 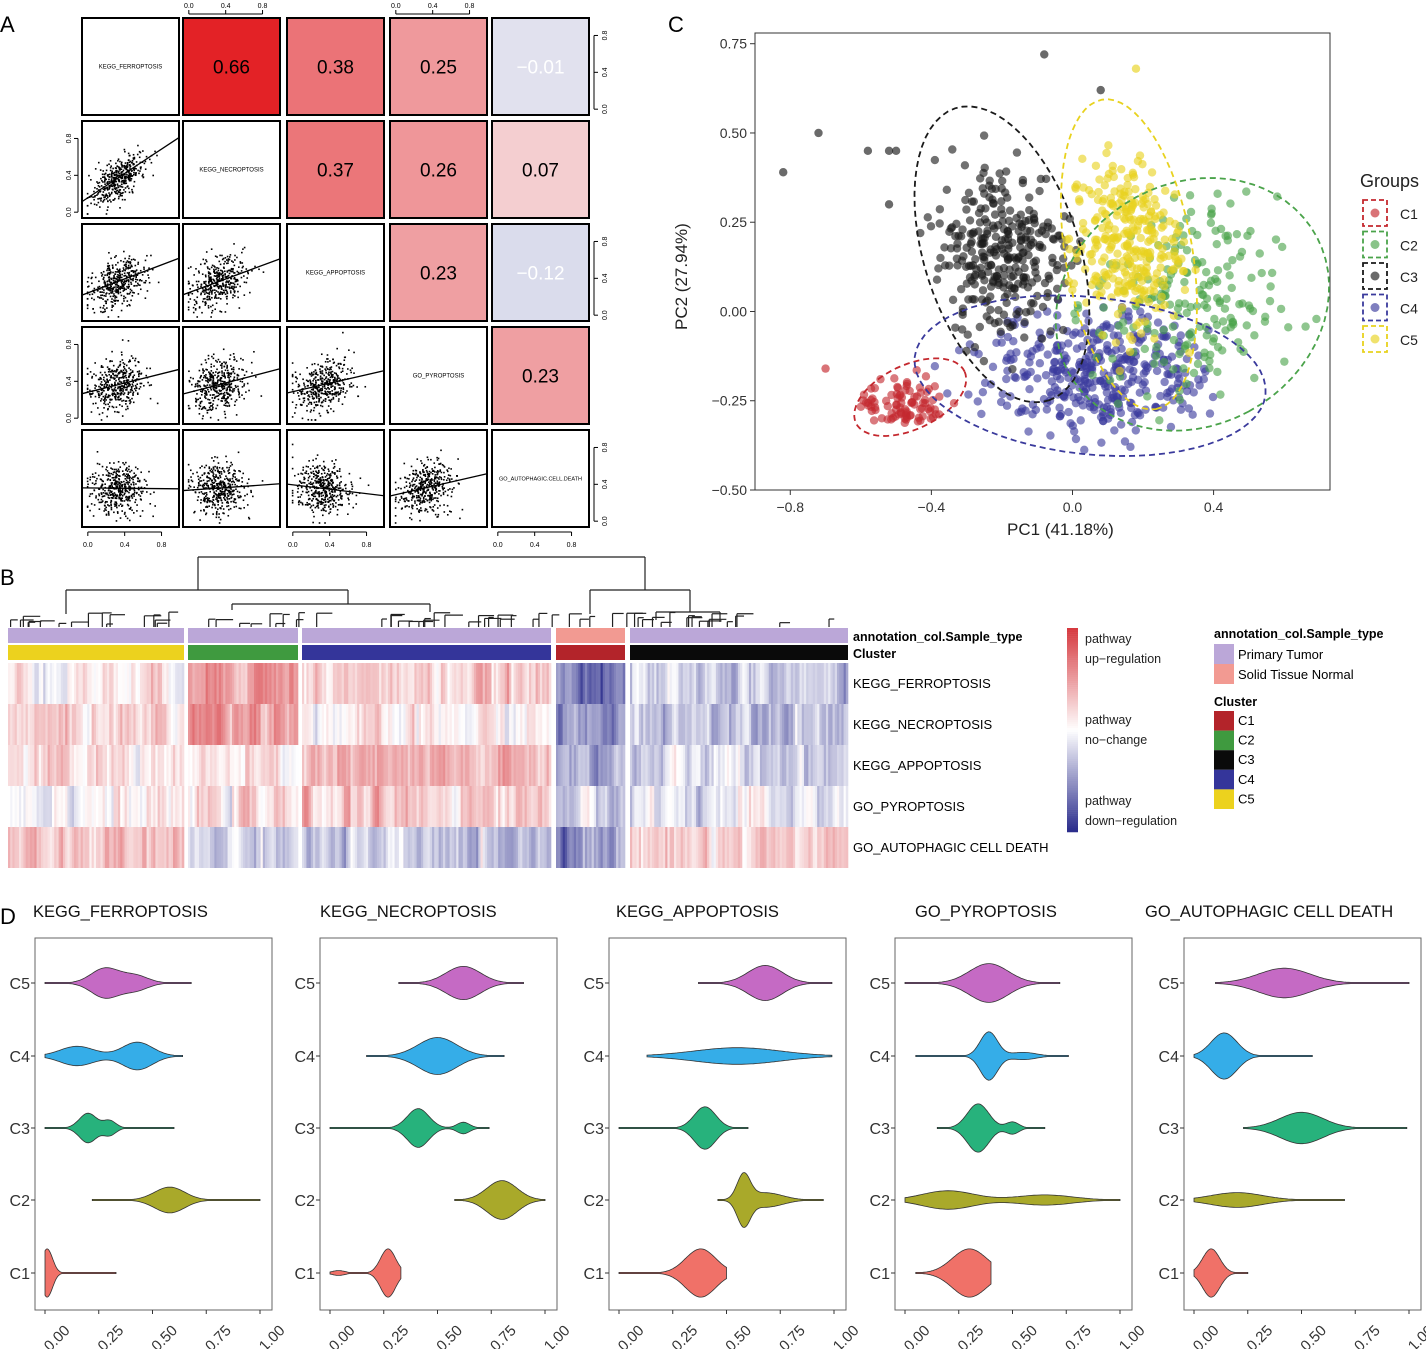 I want to click on correlation-value: 0.38, so click(x=335, y=68).